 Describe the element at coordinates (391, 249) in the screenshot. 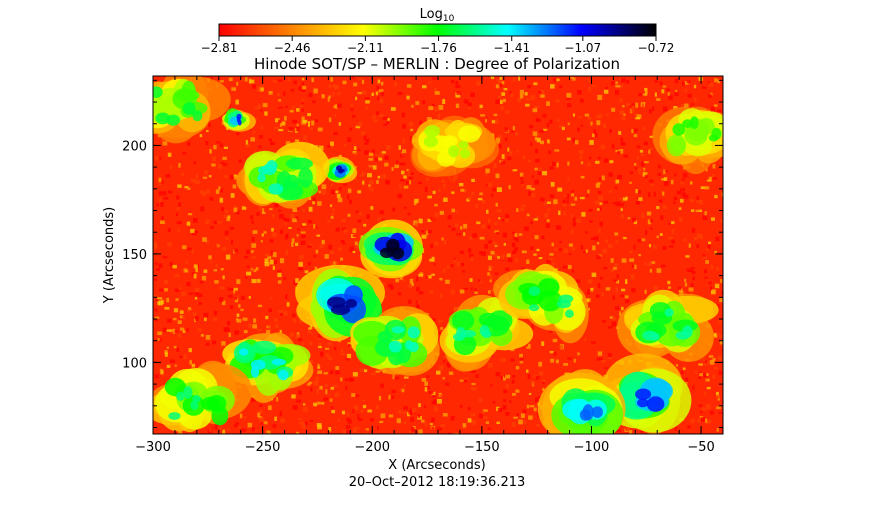

I see `heatmap-feature-sunspot` at that location.